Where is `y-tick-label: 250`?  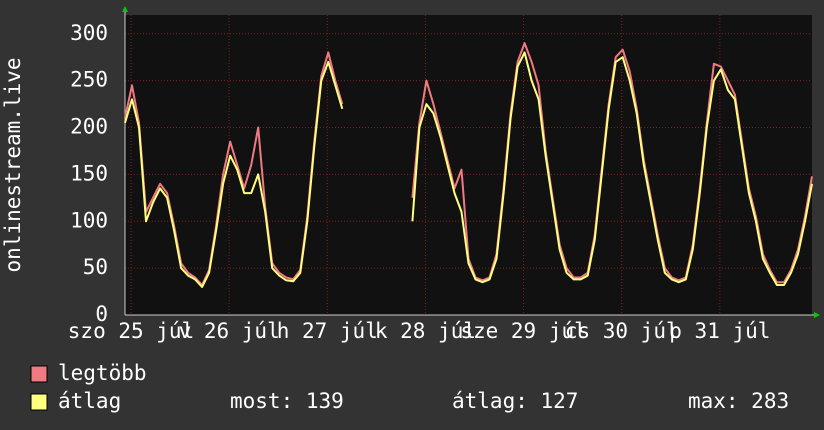 y-tick-label: 250 is located at coordinates (89, 80).